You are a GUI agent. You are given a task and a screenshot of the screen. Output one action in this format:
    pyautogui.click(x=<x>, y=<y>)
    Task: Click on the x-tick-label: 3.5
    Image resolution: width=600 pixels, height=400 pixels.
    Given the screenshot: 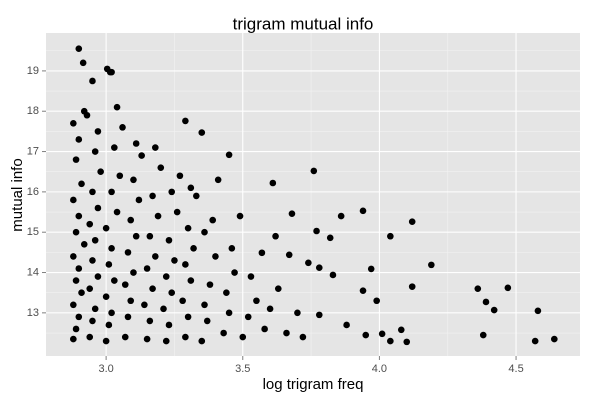 What is the action you would take?
    pyautogui.click(x=242, y=369)
    